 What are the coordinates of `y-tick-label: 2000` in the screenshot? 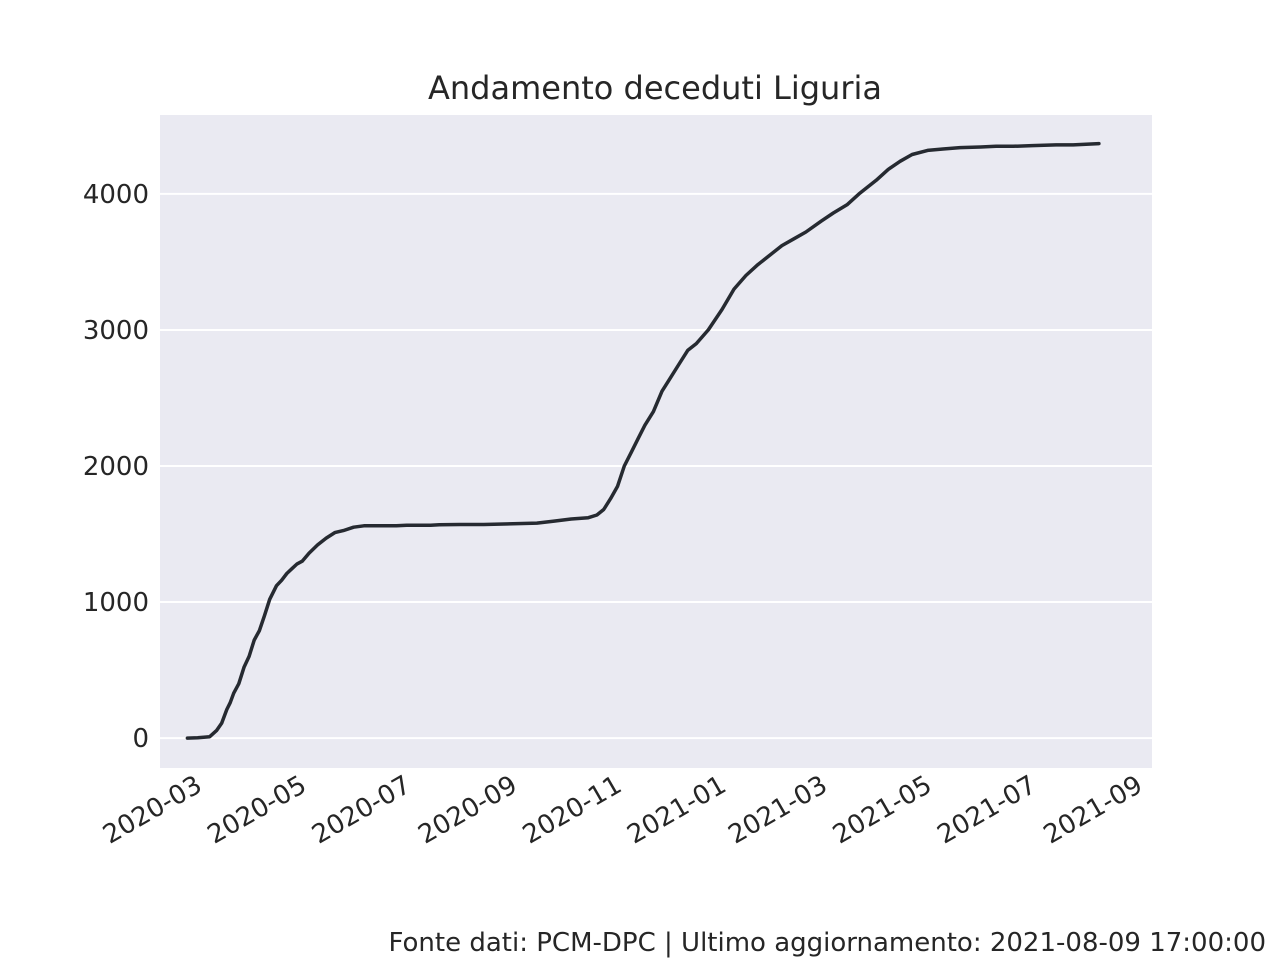 It's located at (116, 467).